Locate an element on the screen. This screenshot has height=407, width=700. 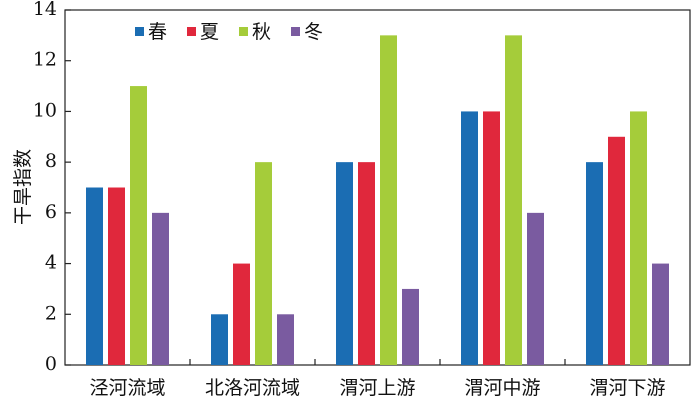
y-axis-label: 干旱指数 is located at coordinates (23, 187).